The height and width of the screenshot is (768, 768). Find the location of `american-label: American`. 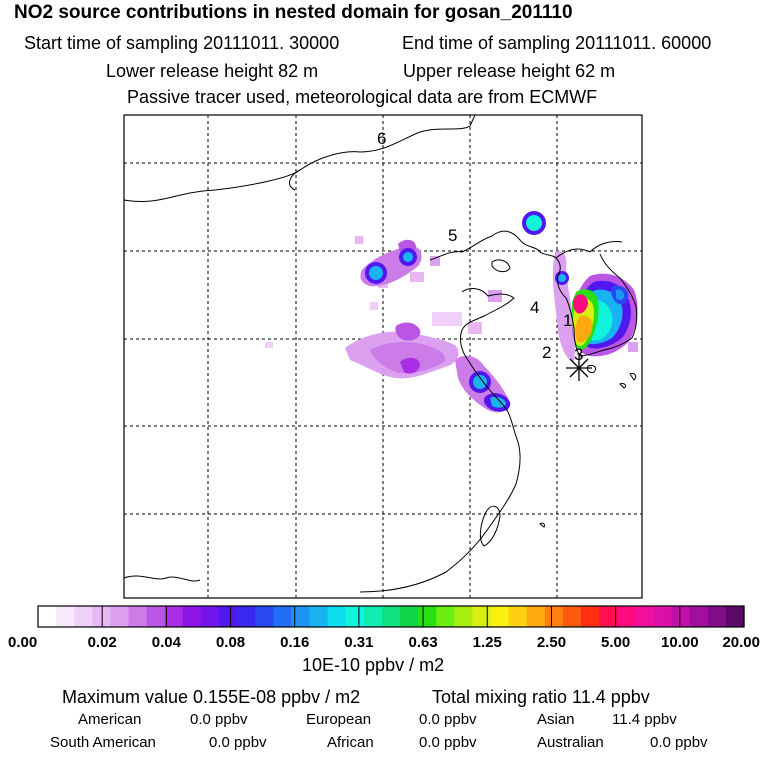

american-label: American is located at coordinates (110, 719).